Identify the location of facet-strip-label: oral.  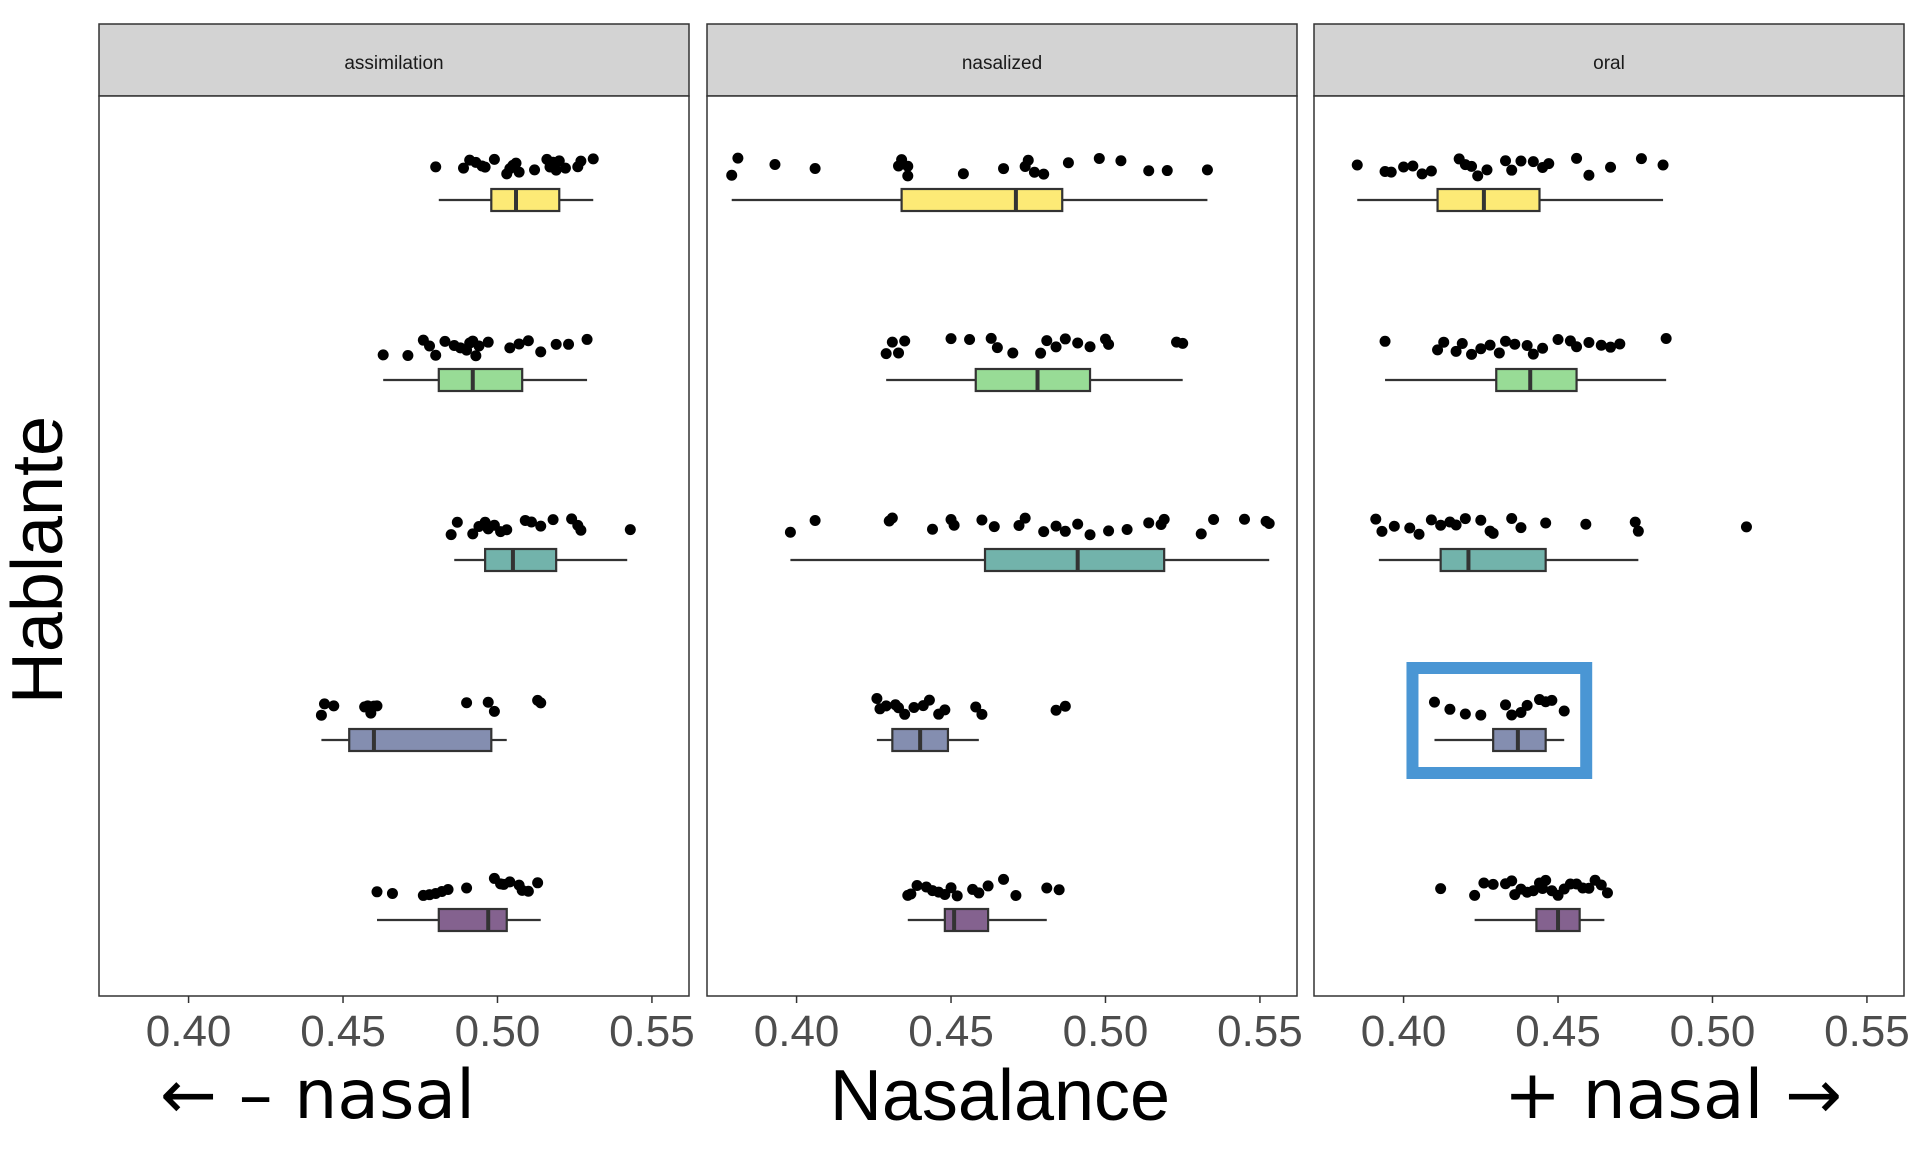
(1609, 63).